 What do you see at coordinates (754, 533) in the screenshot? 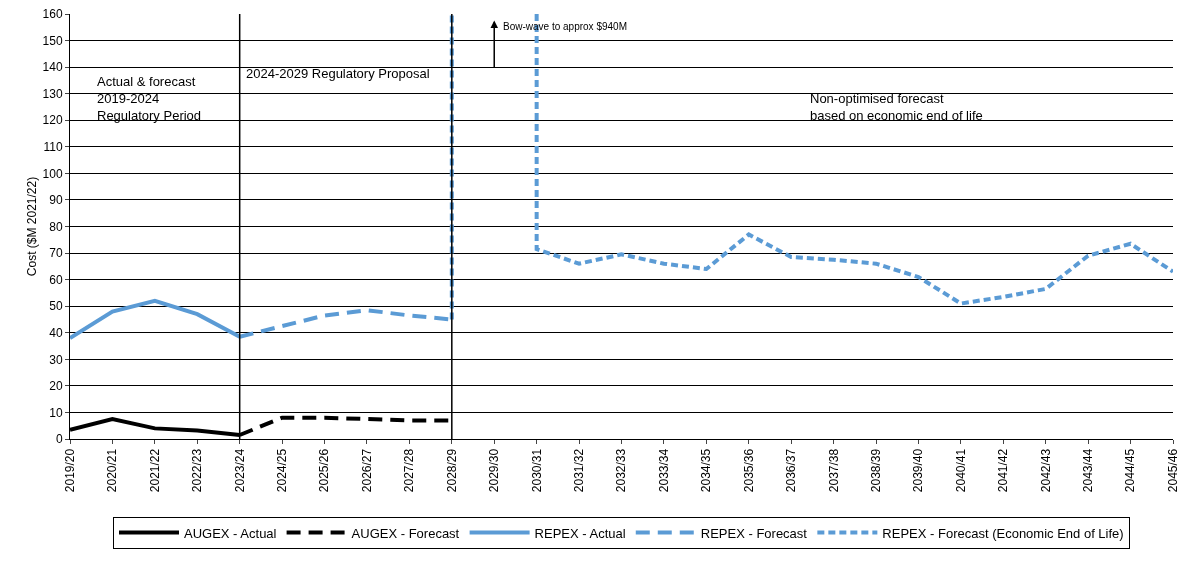
I see `legend-label: REPEX - Forecast` at bounding box center [754, 533].